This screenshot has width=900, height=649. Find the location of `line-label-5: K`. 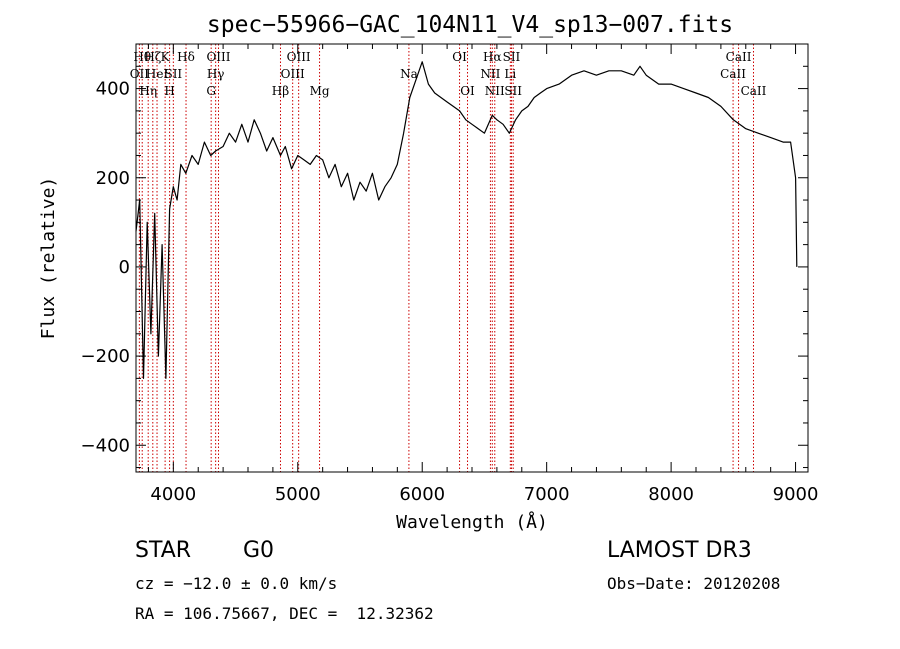

line-label-5: K is located at coordinates (166, 57).